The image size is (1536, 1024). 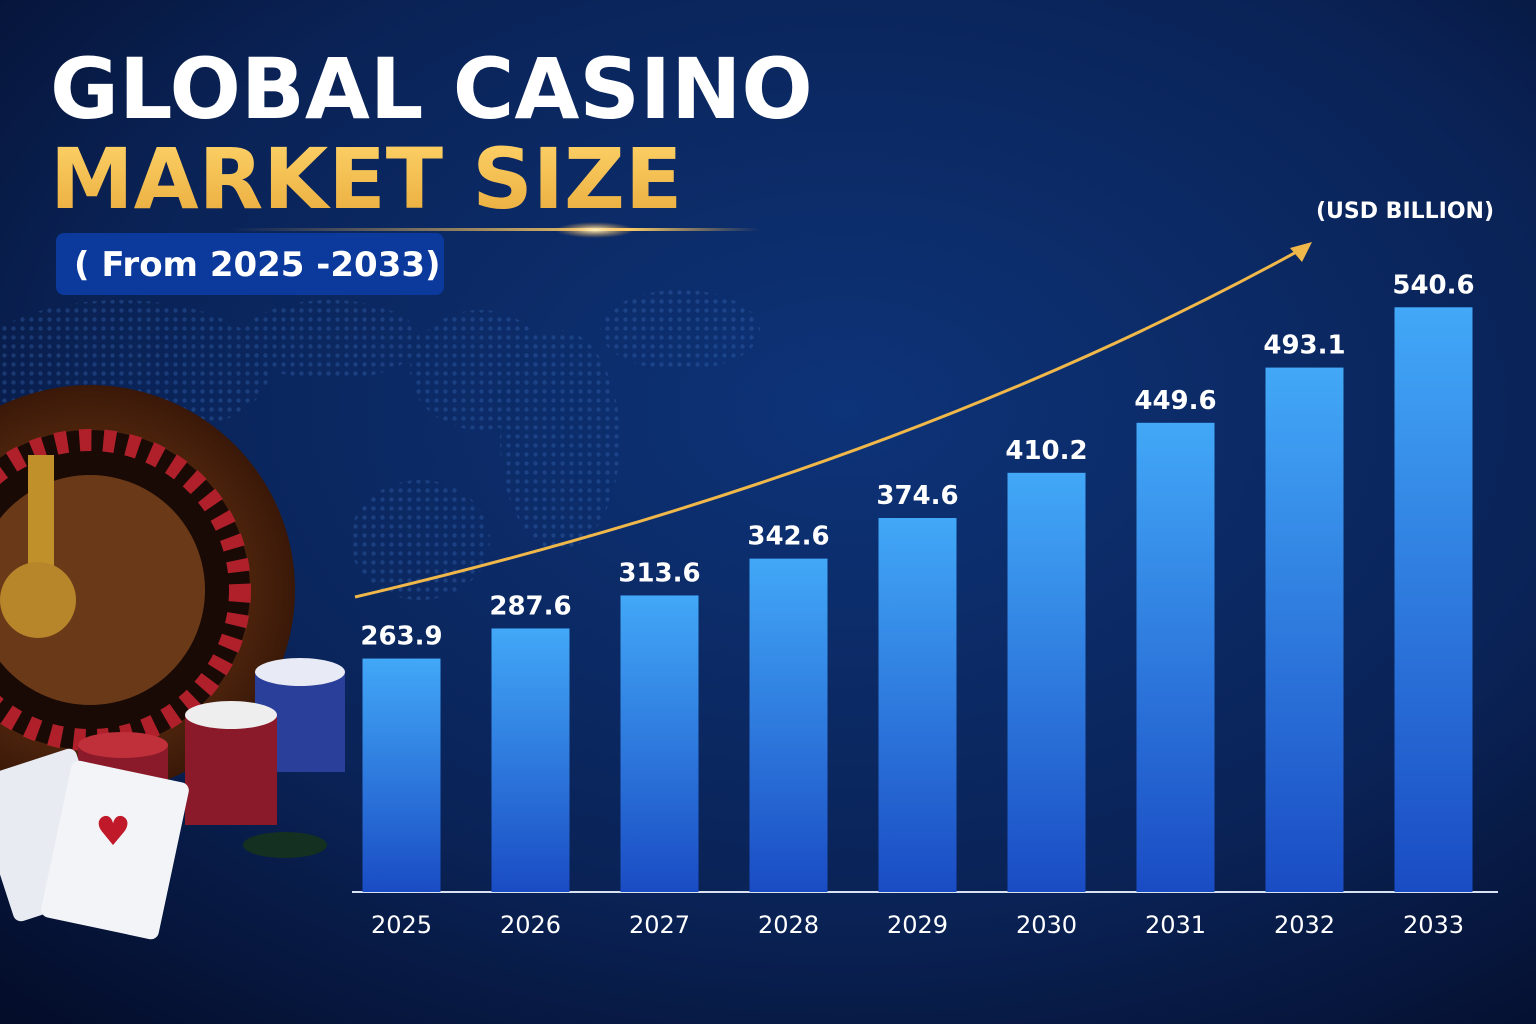 I want to click on value-label: 493.1, so click(x=1304, y=346).